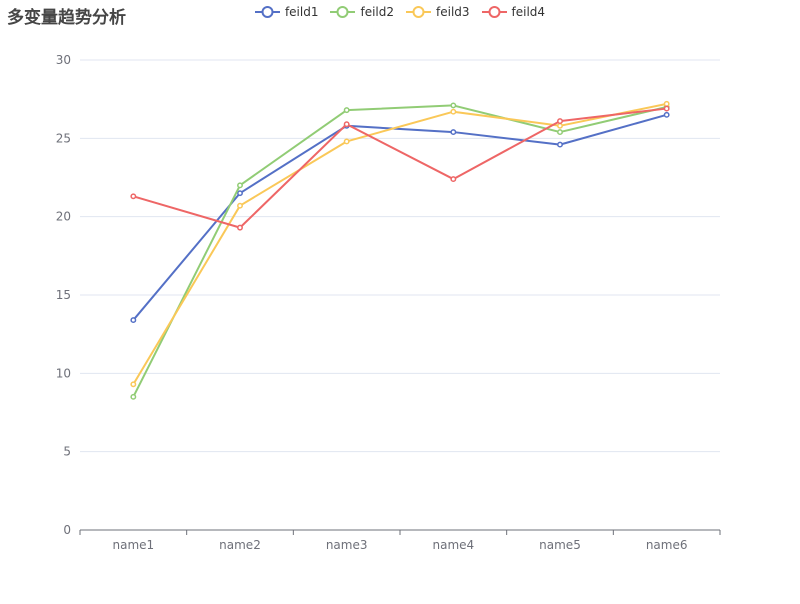  I want to click on legend-item-feild2: feild2, so click(362, 12).